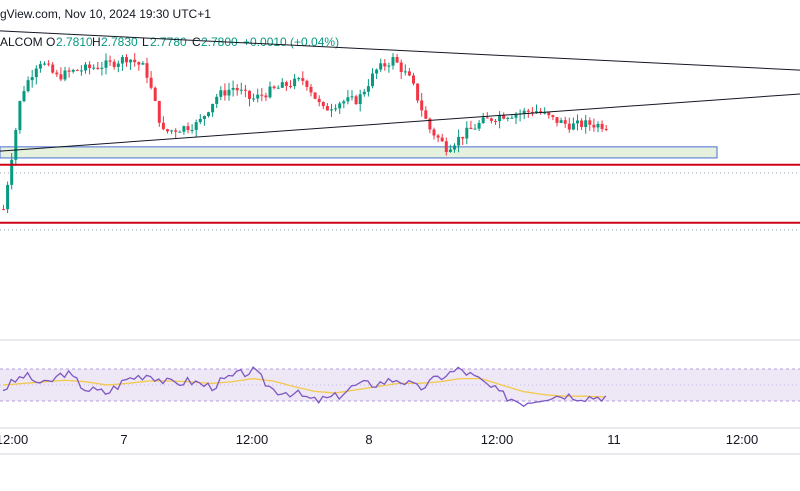 The height and width of the screenshot is (491, 800). I want to click on x-tick-label: 7, so click(123, 439).